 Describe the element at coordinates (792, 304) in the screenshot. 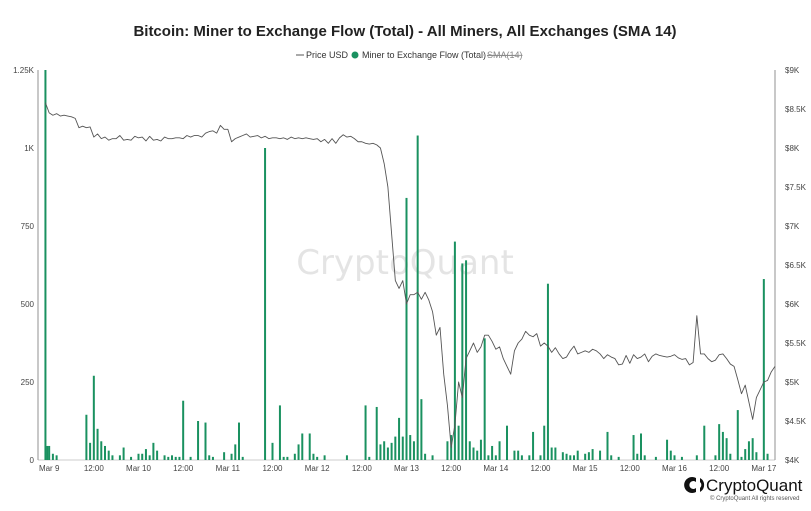

I see `right-tick-label: $6K` at that location.